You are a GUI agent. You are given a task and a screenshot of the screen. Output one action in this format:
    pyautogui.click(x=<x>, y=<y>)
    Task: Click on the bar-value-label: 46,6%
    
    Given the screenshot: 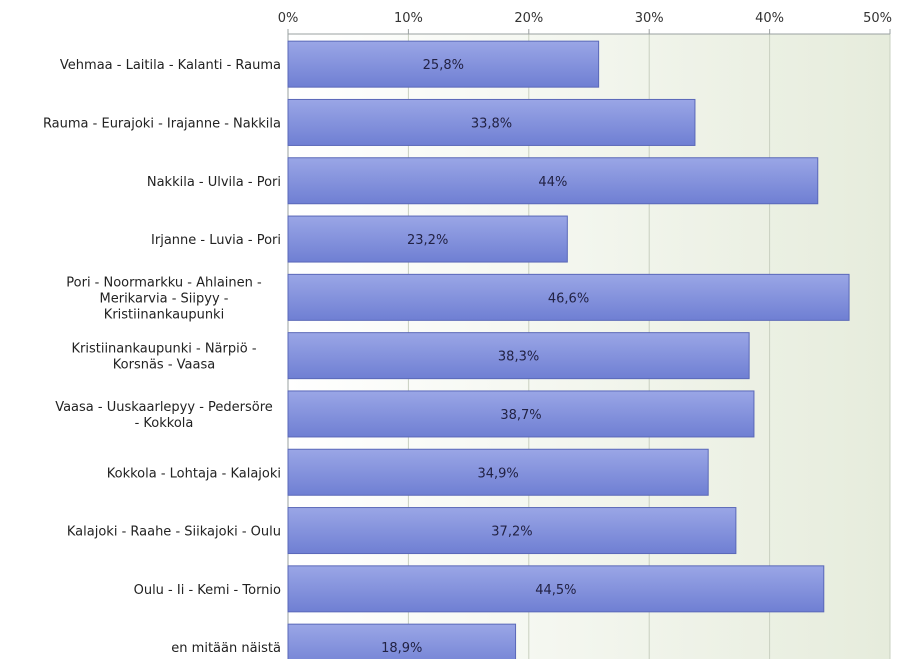 What is the action you would take?
    pyautogui.click(x=568, y=298)
    